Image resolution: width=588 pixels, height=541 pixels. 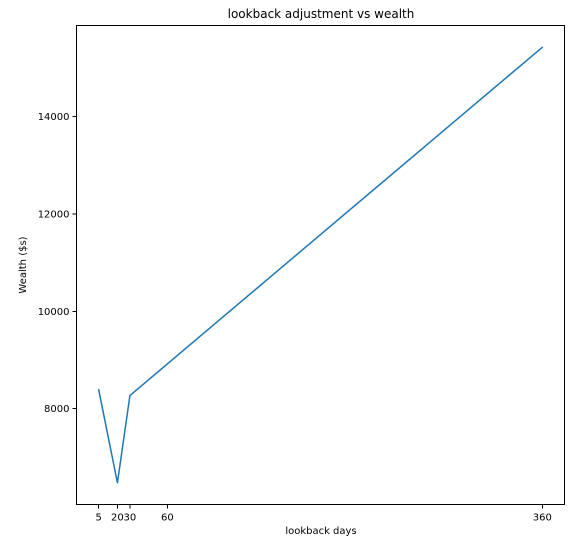 I want to click on y-tick-label-14000: 14000, so click(x=54, y=117).